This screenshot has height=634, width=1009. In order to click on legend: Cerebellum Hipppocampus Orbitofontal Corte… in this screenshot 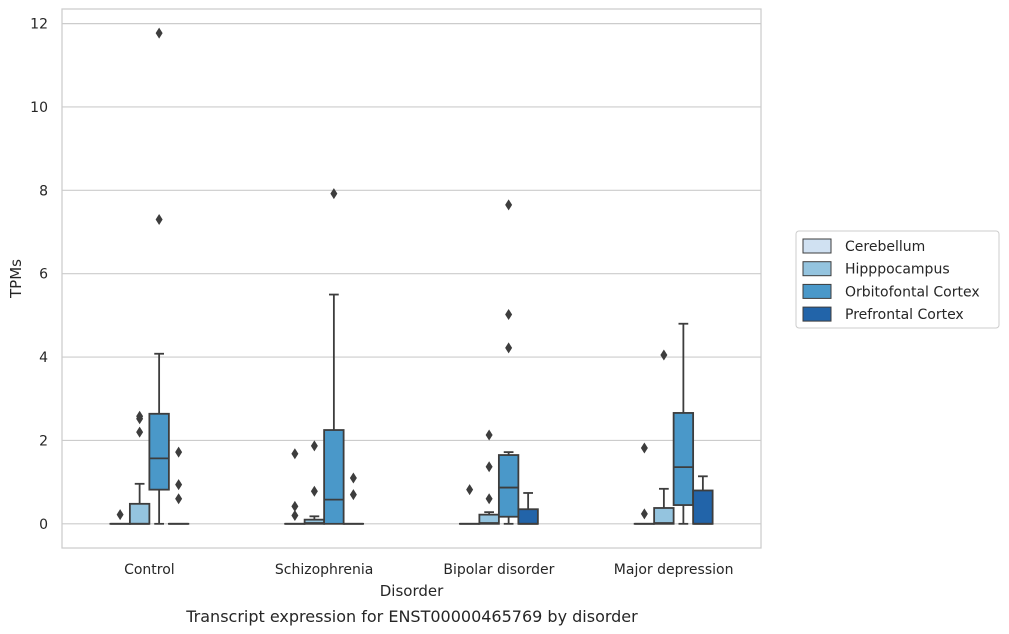, I will do `click(897, 279)`.